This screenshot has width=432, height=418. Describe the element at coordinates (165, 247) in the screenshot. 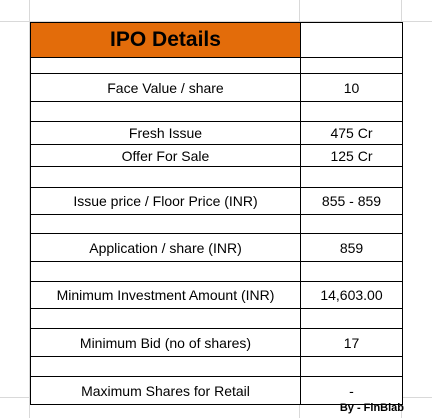

I see `label-cell: Application / share (INR)` at that location.